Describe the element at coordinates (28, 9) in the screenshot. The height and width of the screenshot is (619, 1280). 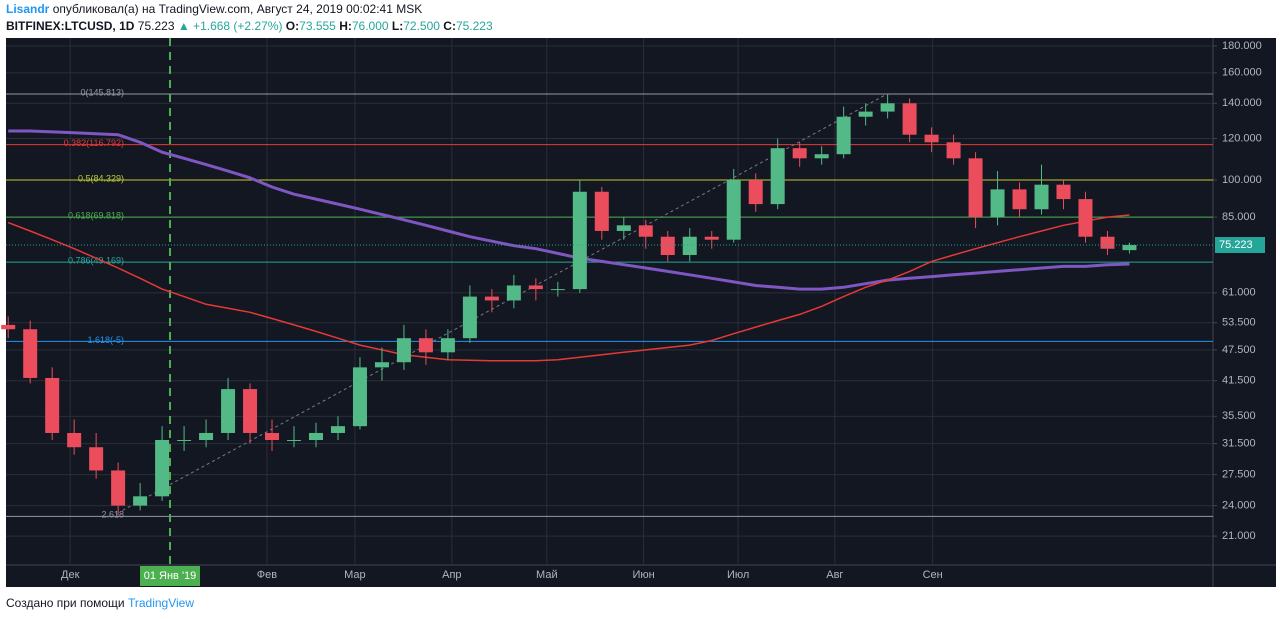
I see `author: Lisandr` at that location.